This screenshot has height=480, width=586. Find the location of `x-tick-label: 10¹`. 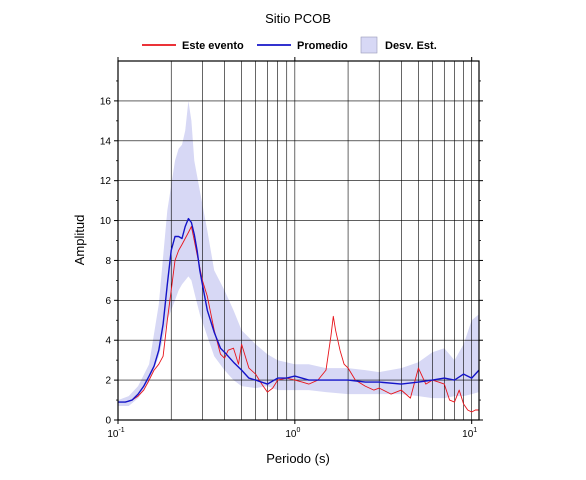

x-tick-label: 10¹ is located at coordinates (469, 433).